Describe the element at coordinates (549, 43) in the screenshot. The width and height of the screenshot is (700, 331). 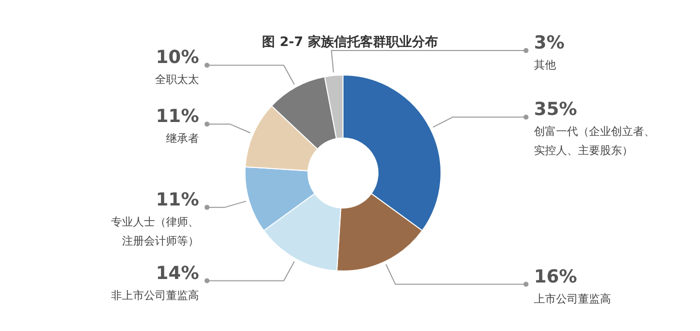
I see `data-label: 3%` at that location.